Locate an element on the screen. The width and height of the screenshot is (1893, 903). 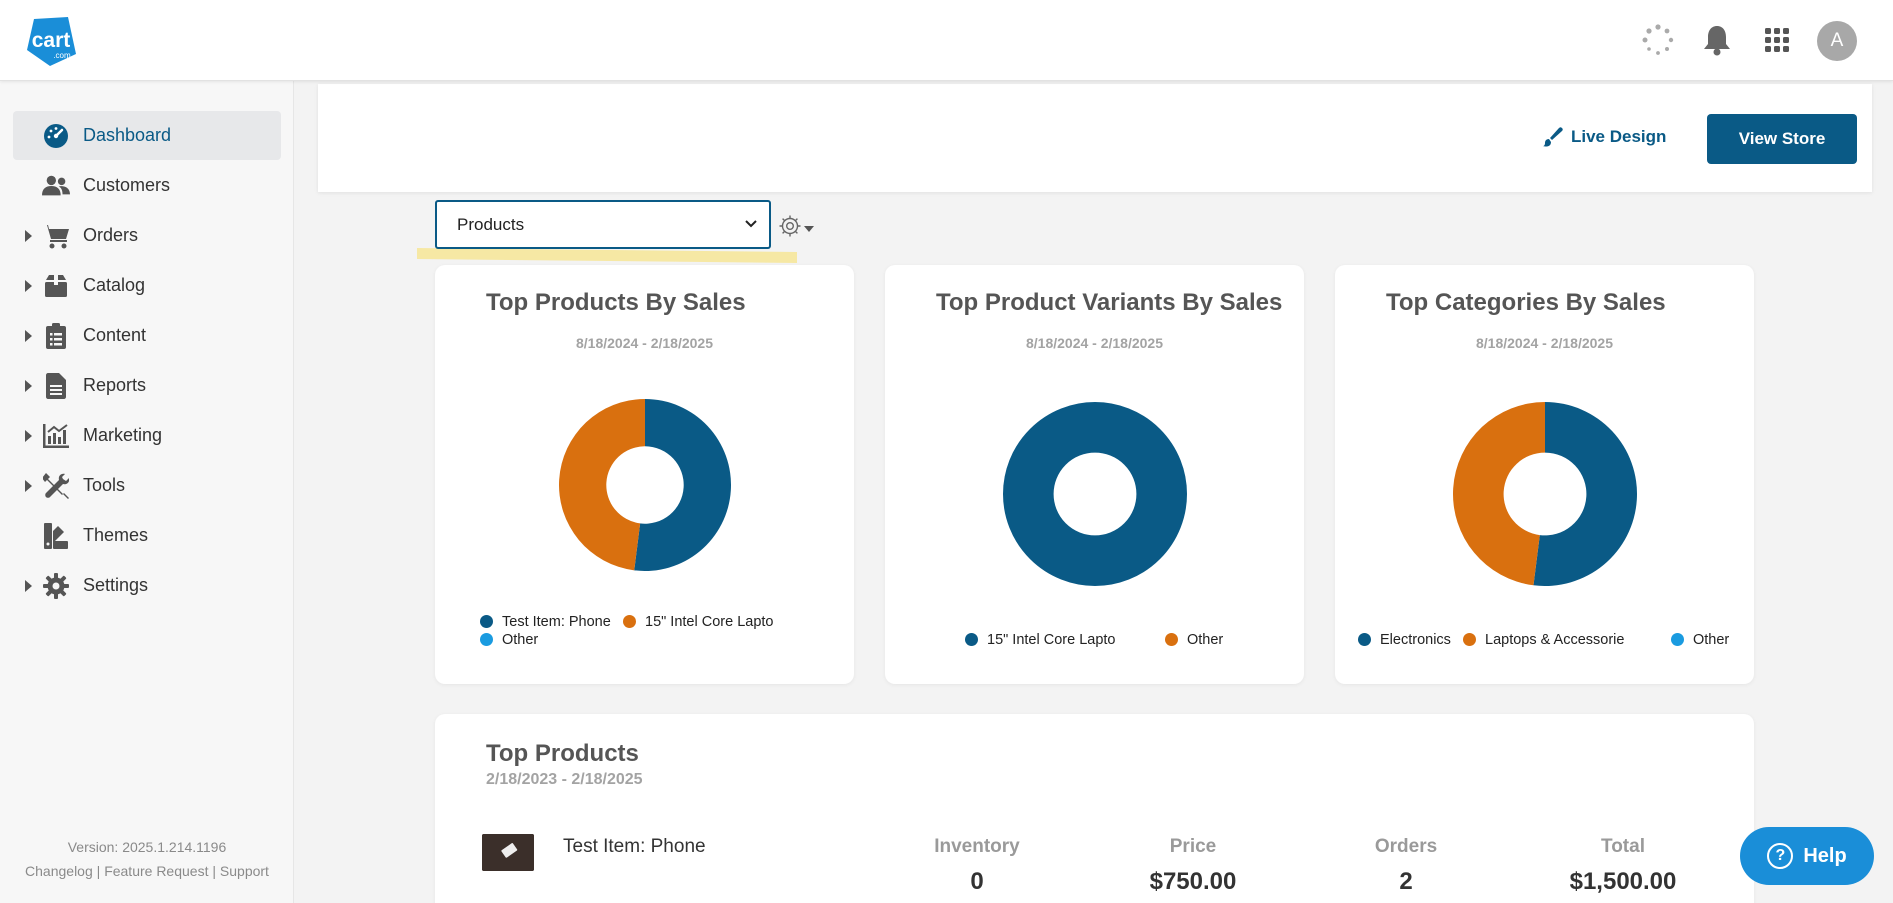
chart-legend-item: Electronics is located at coordinates (1404, 640).